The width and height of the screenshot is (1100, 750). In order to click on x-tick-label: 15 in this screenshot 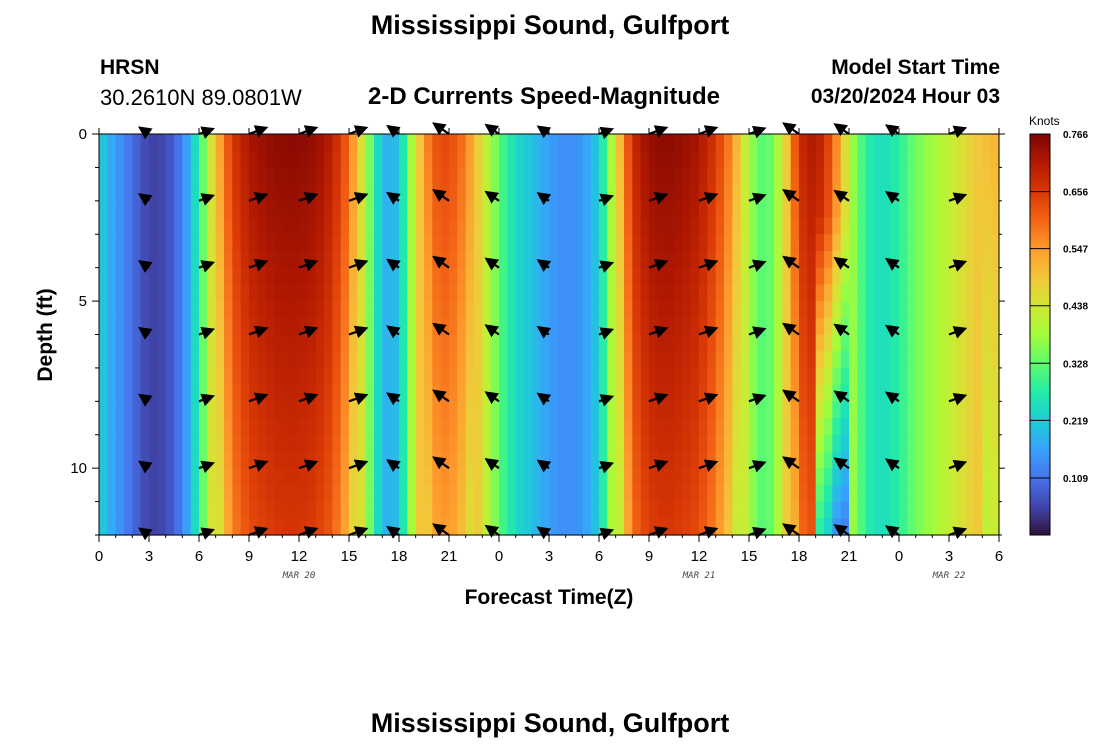, I will do `click(349, 556)`.